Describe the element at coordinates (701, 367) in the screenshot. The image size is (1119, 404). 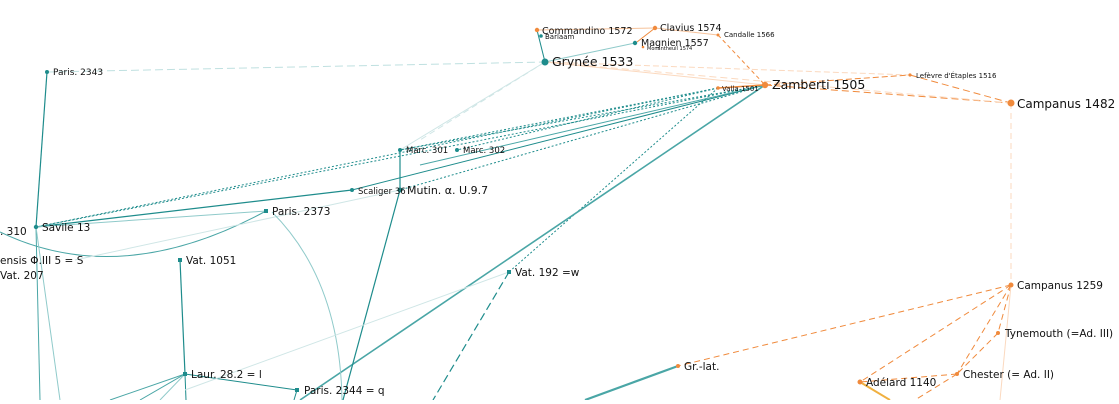
I see `label-grlat: Gr.-lat.` at that location.